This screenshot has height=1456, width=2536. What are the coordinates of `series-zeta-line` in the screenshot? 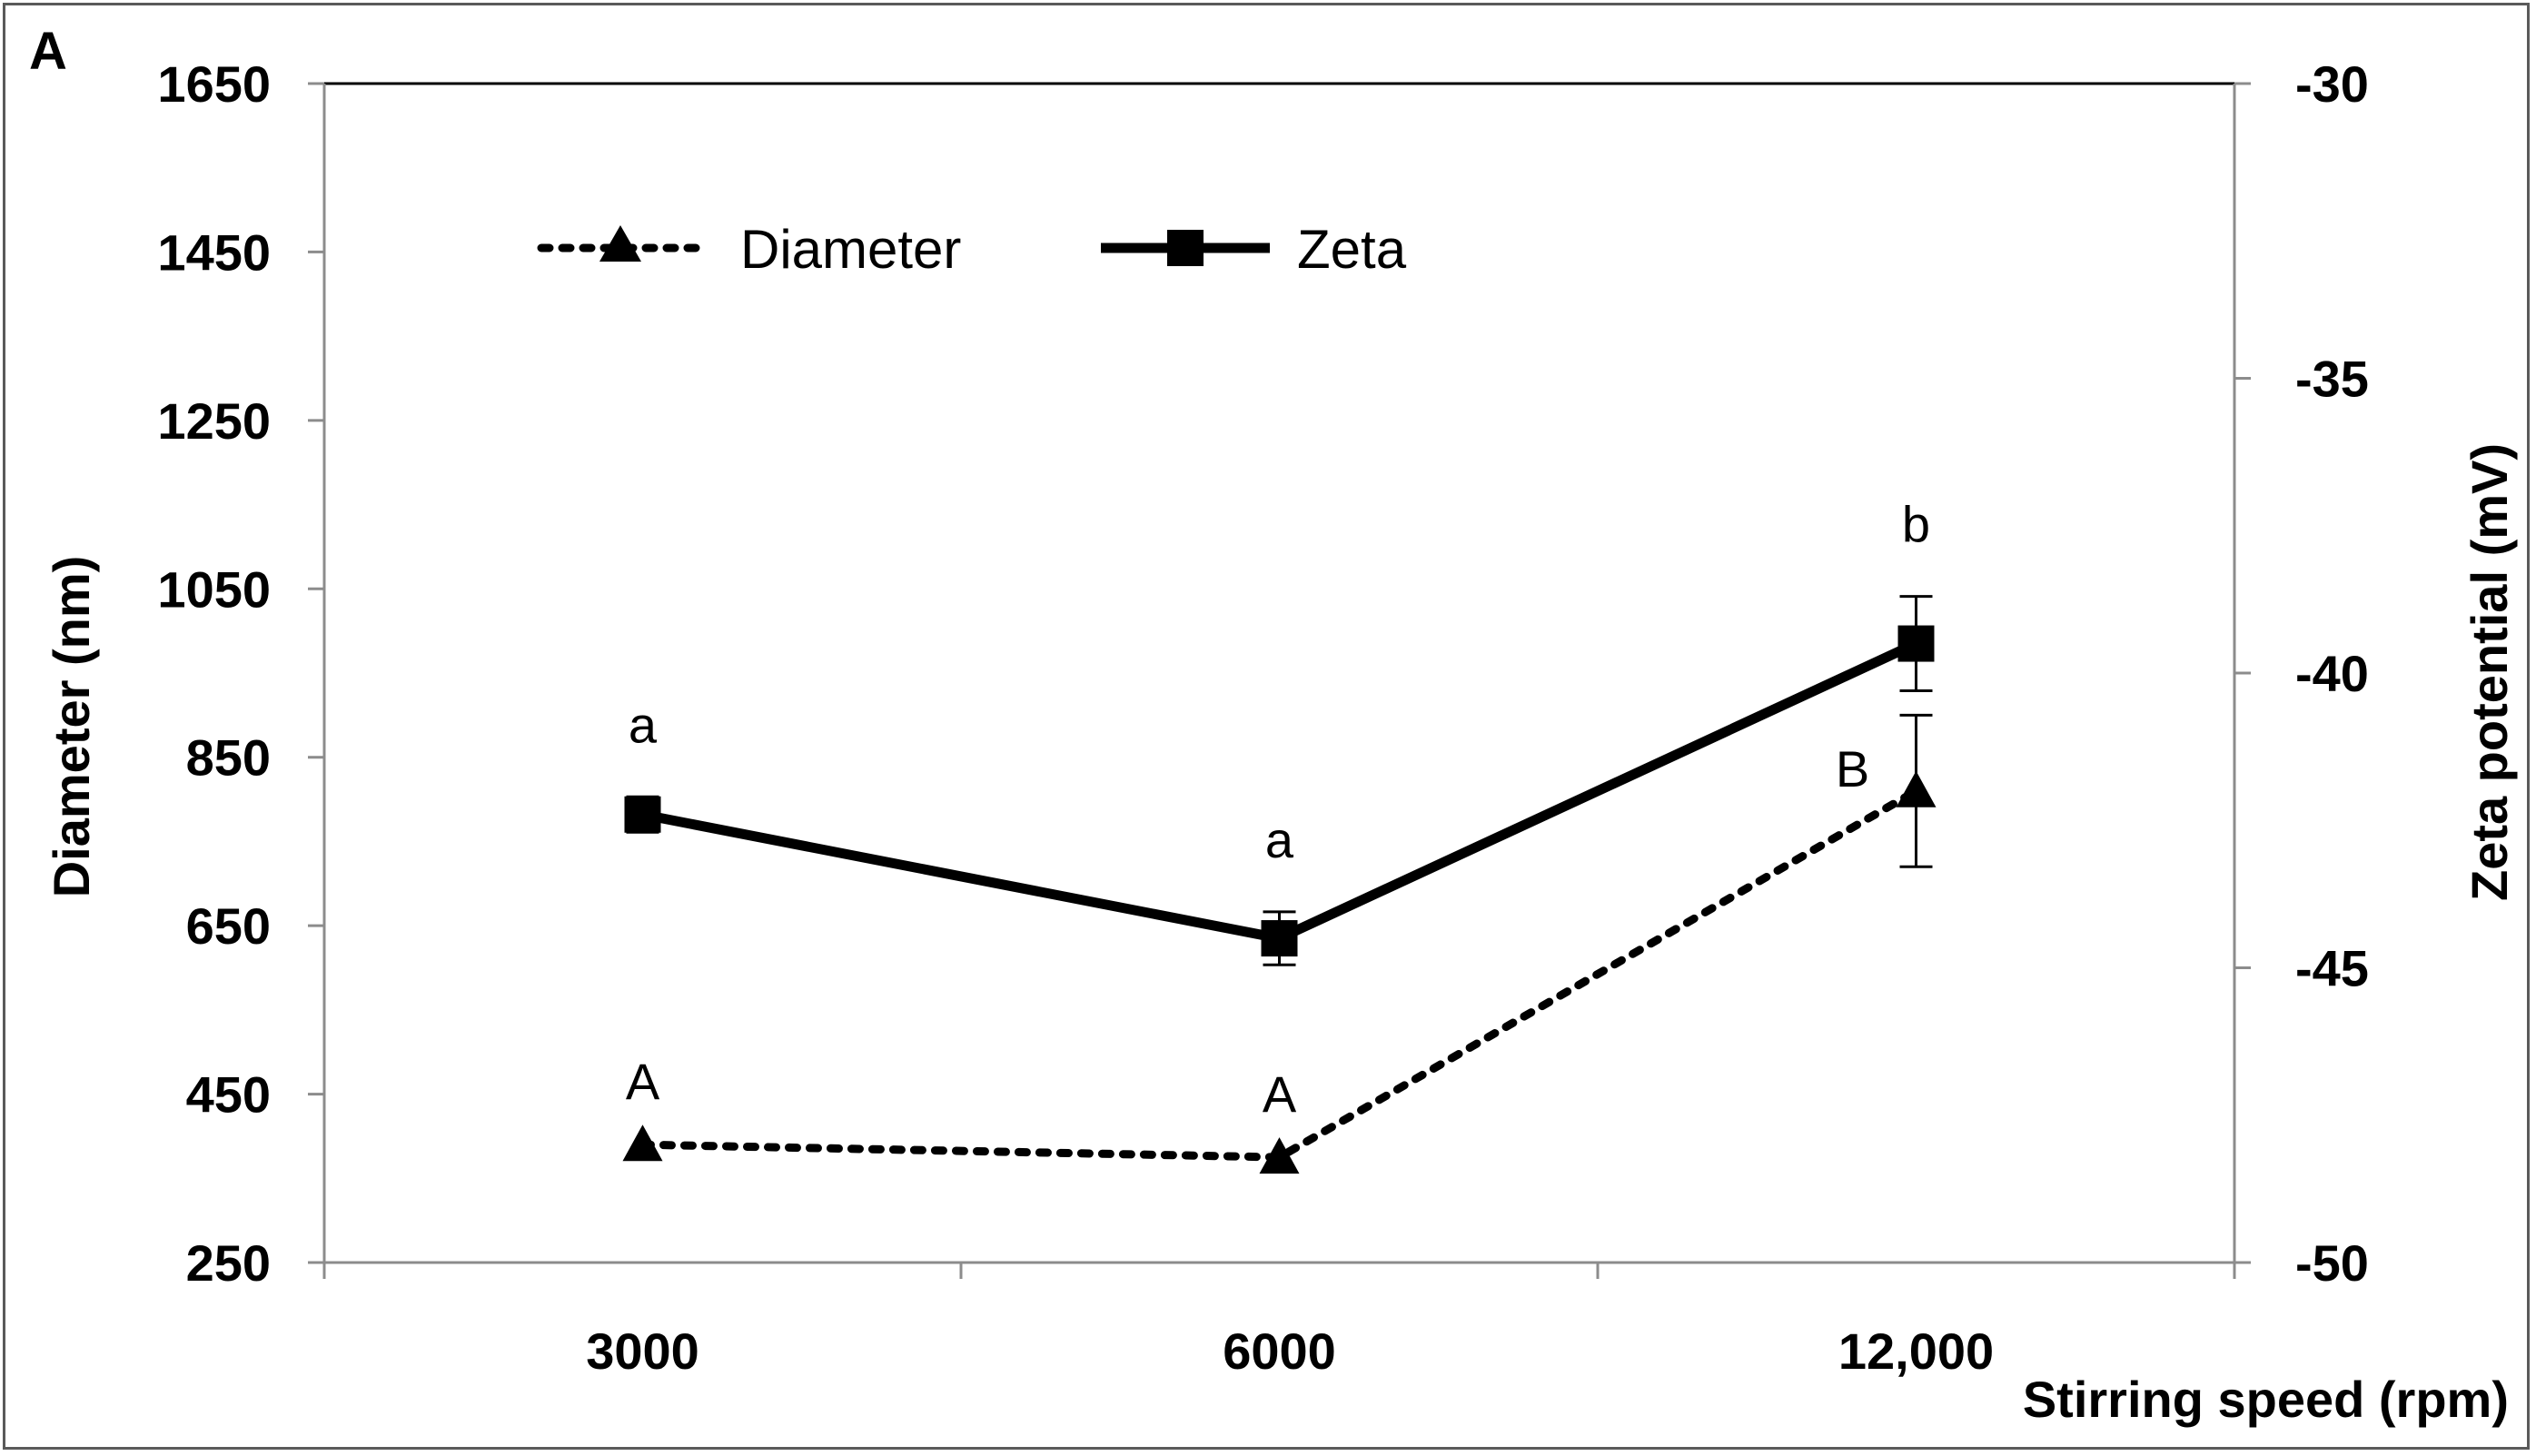 It's located at (1279, 791).